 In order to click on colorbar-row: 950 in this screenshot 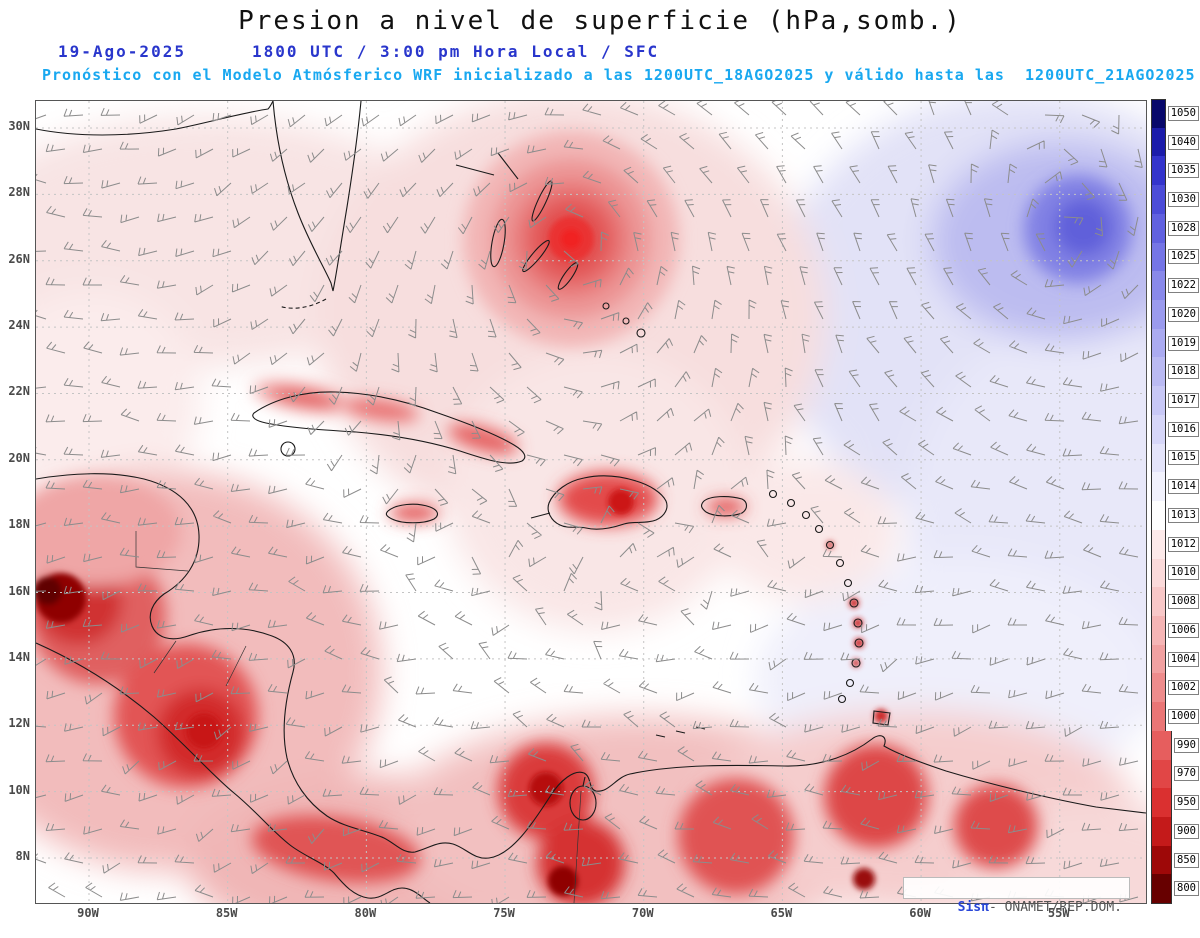, I will do `click(1175, 802)`.